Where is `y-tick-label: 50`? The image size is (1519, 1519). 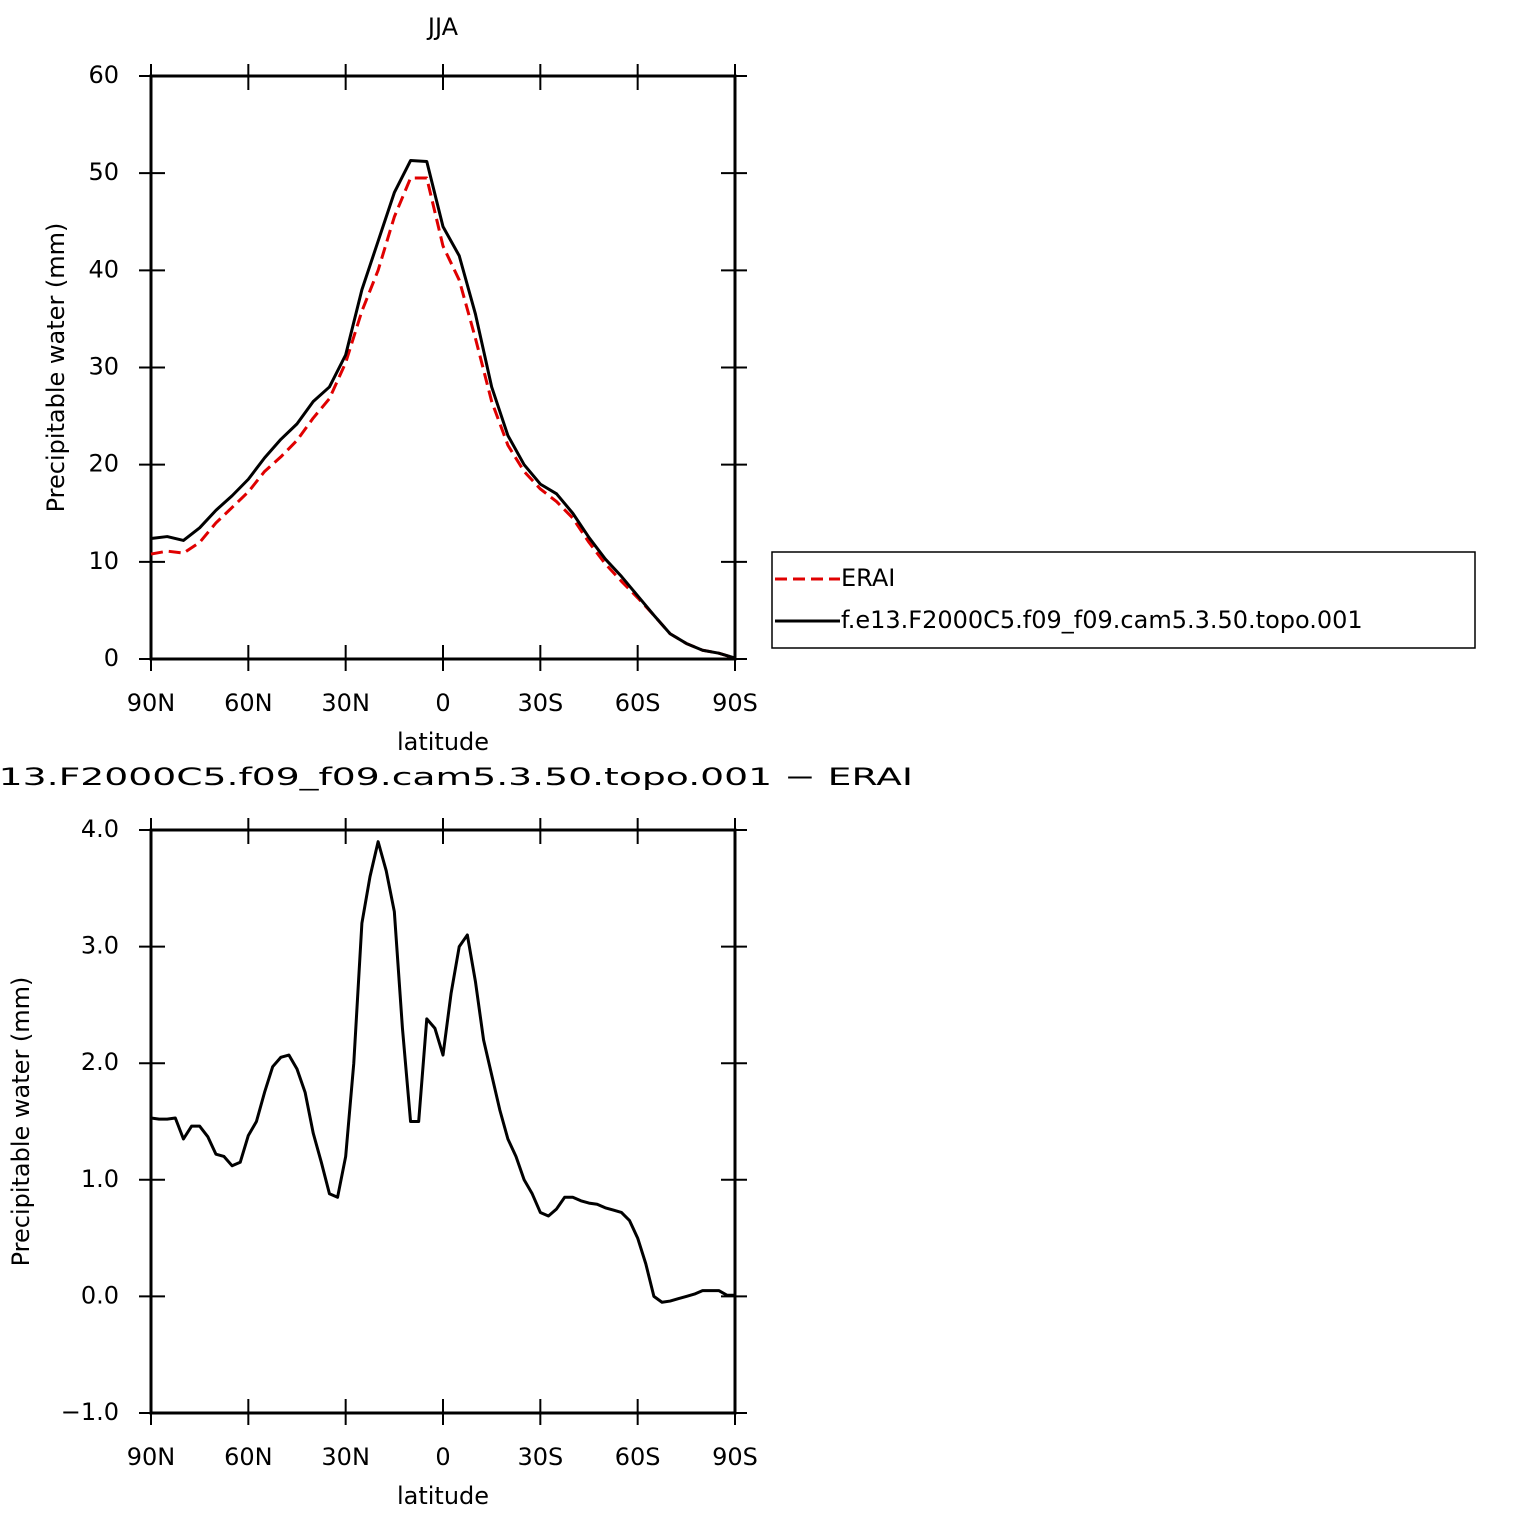
y-tick-label: 50 is located at coordinates (103, 172).